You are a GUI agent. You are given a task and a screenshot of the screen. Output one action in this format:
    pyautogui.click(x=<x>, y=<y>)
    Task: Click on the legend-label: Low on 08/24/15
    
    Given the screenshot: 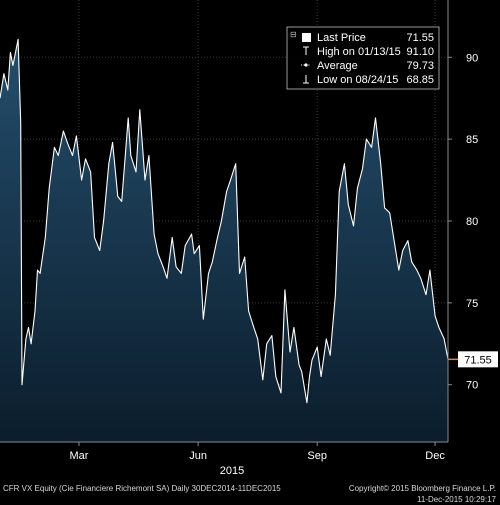 What is the action you would take?
    pyautogui.click(x=357, y=80)
    